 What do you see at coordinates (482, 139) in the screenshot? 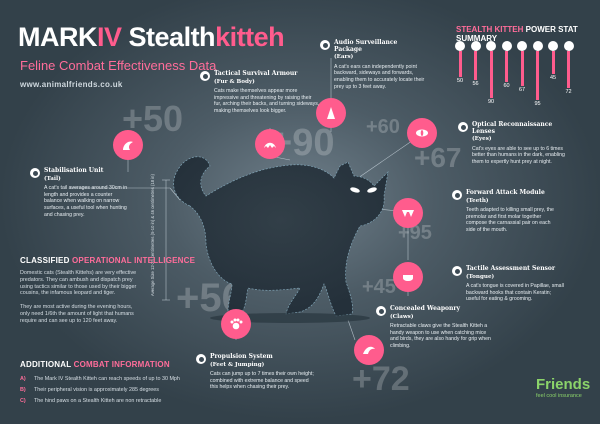
I see `callout-subtitle: (Eyes)` at bounding box center [482, 139].